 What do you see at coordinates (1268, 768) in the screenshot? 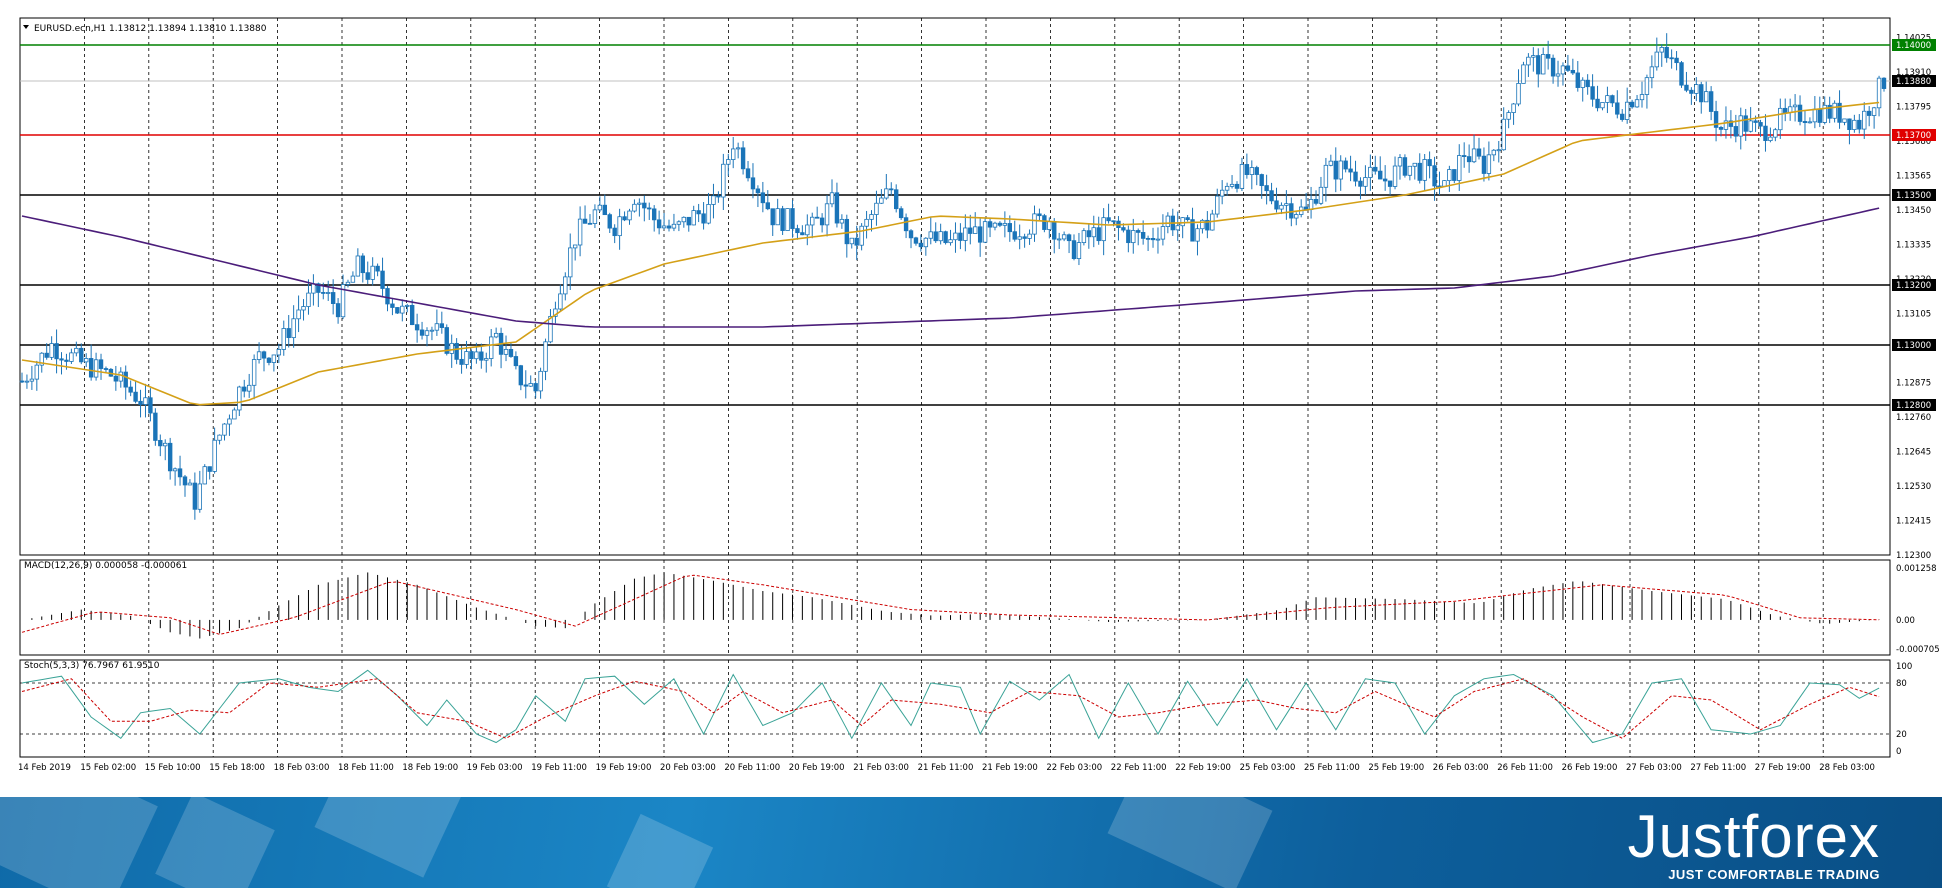
I see `x-tick-label: 25 Feb 03:00` at bounding box center [1268, 768].